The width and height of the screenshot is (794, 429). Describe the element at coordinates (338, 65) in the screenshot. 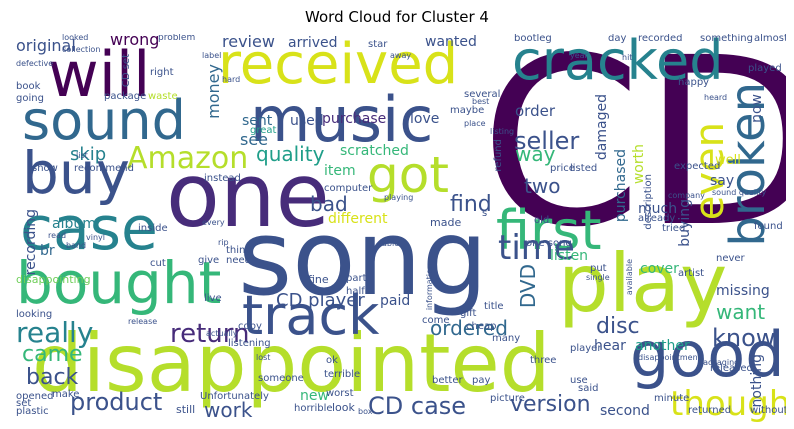

I see `word-received: received` at that location.